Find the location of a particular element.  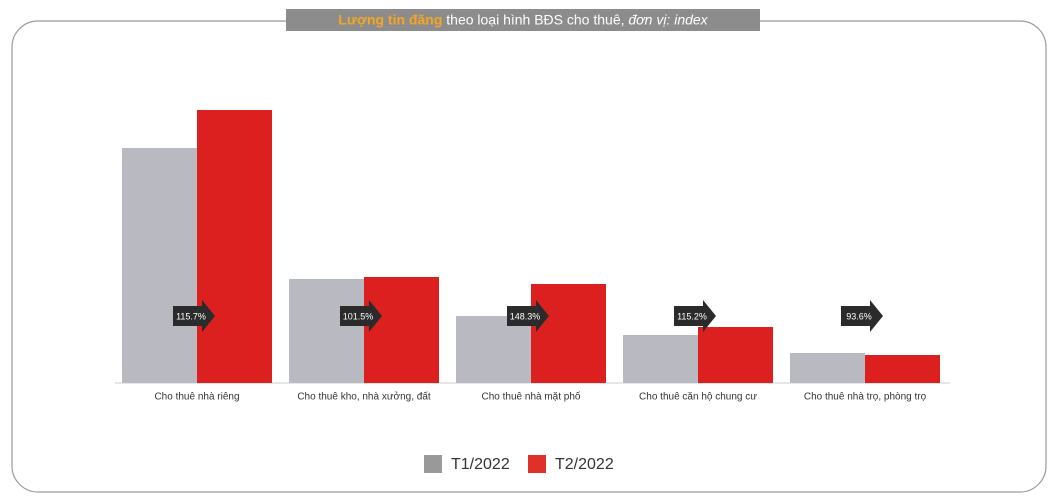

x-tick-label: Cho thuê nhà riêng is located at coordinates (196, 397).